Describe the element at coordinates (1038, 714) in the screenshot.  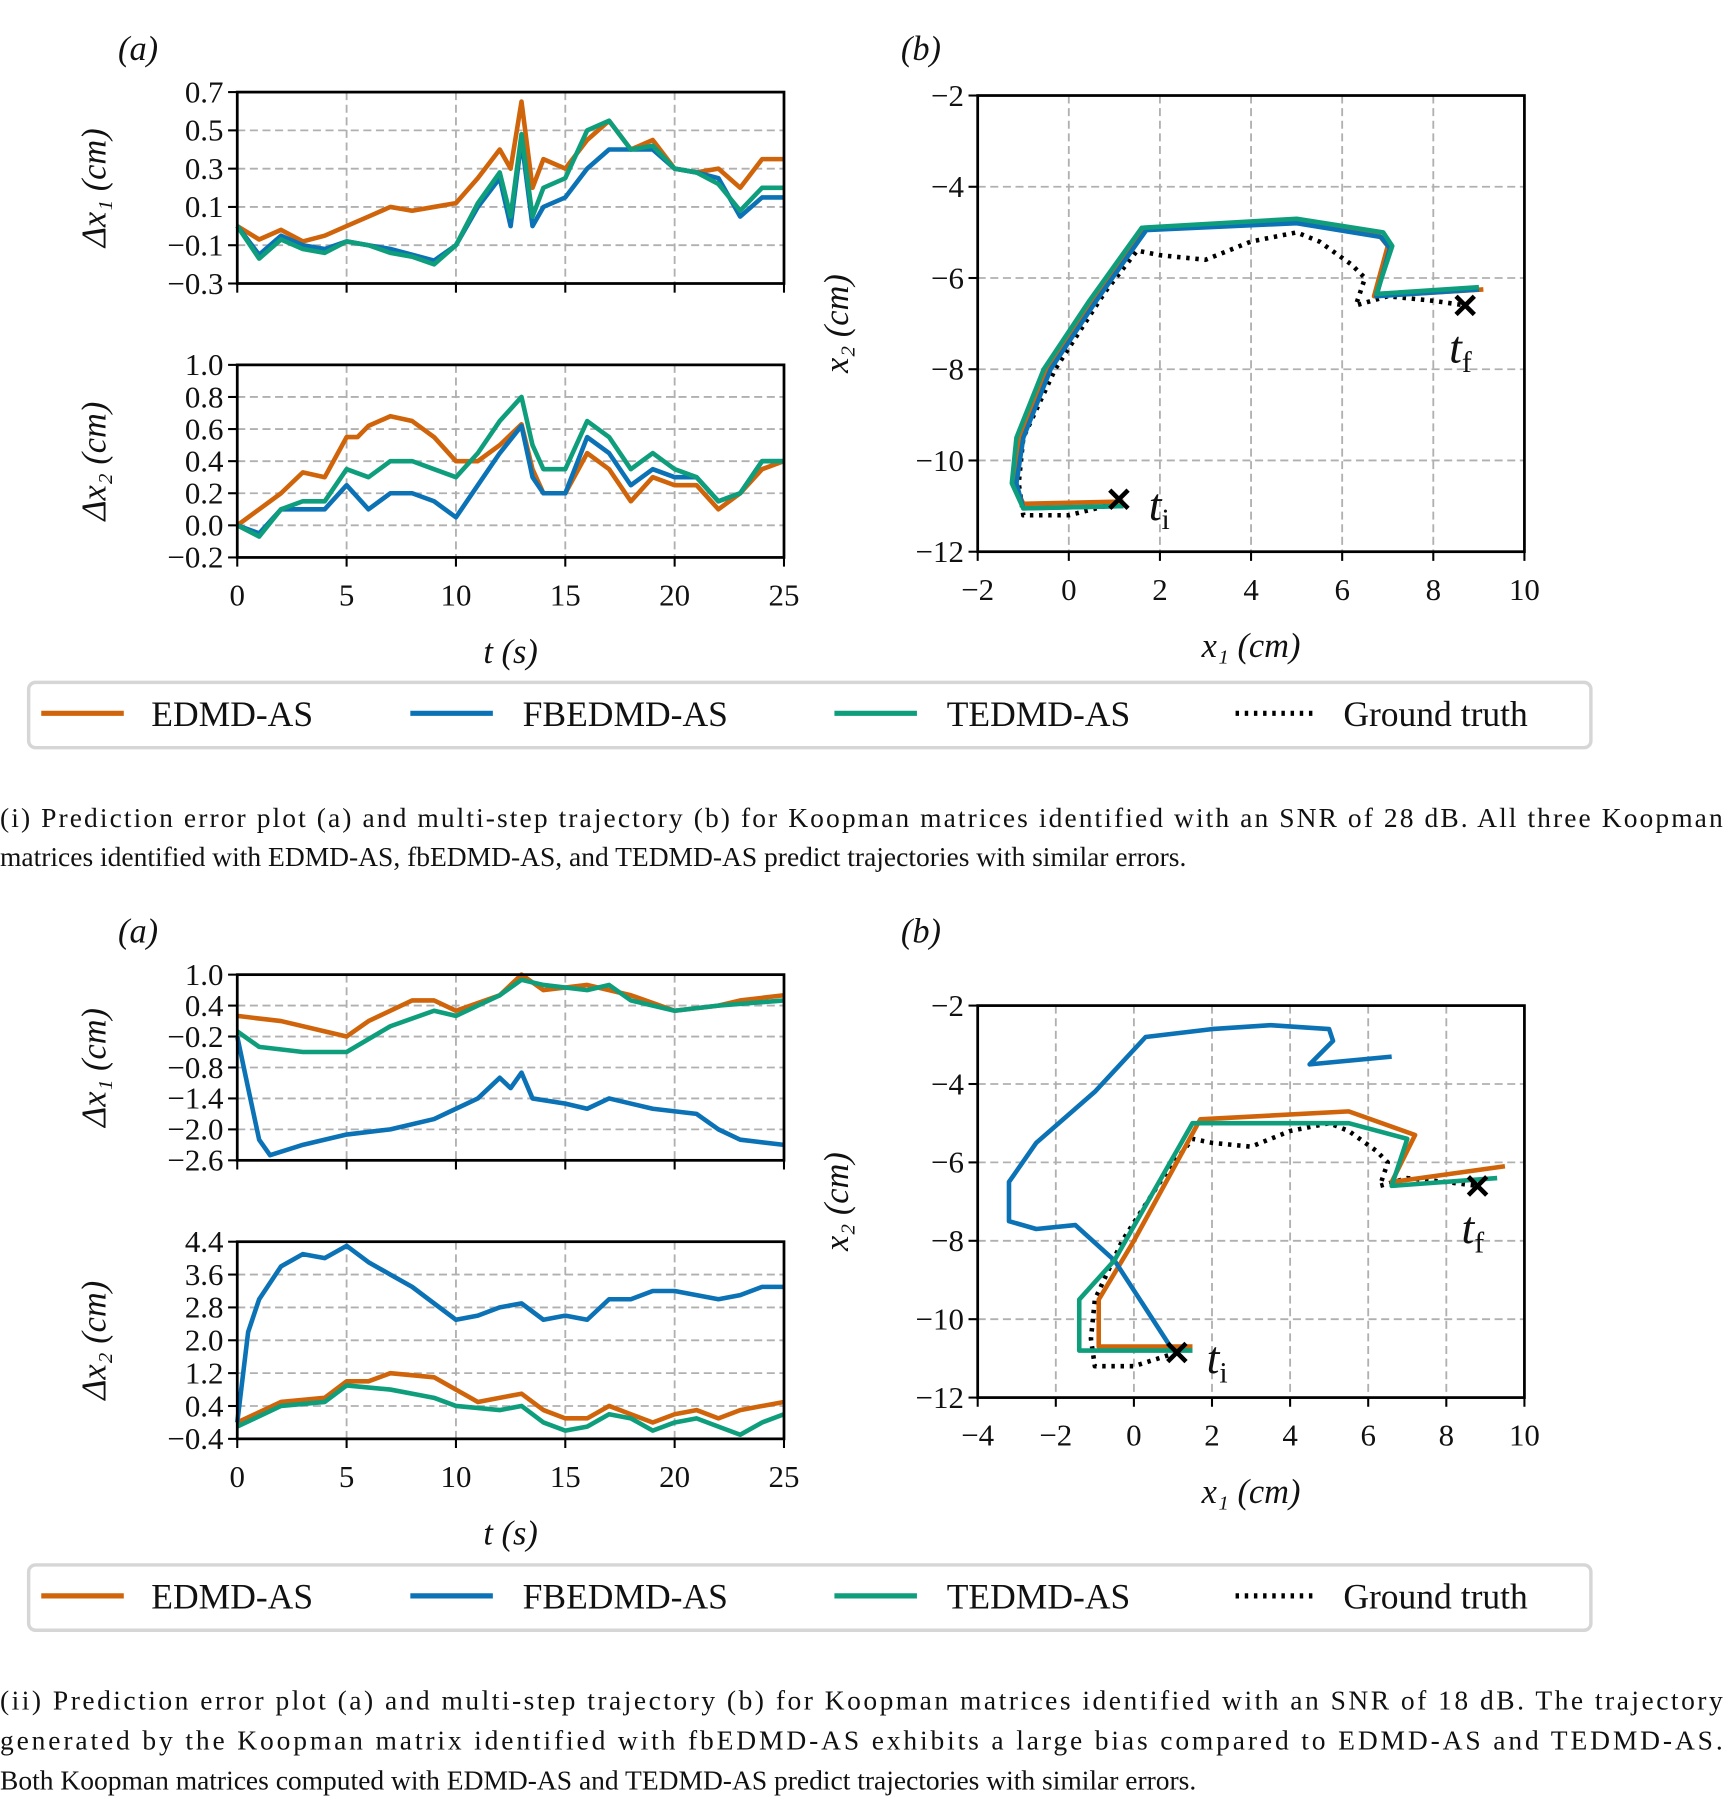
I see `legend-label: TEDMD-AS` at that location.